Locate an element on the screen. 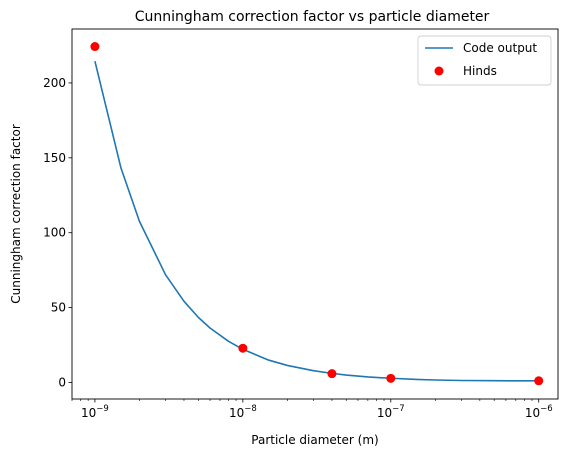 Image resolution: width=571 pixels, height=457 pixels. y-tick-label: 0 is located at coordinates (62, 383).